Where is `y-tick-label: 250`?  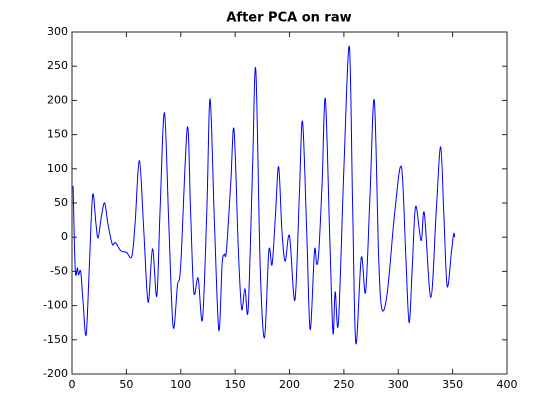 y-tick-label: 250 is located at coordinates (57, 65).